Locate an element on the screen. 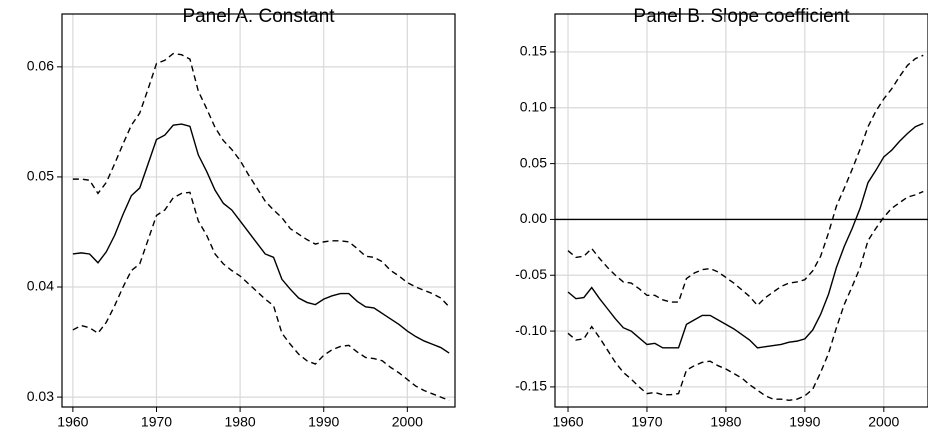 Image resolution: width=928 pixels, height=439 pixels. y-tick-label: 0.10 is located at coordinates (533, 106).